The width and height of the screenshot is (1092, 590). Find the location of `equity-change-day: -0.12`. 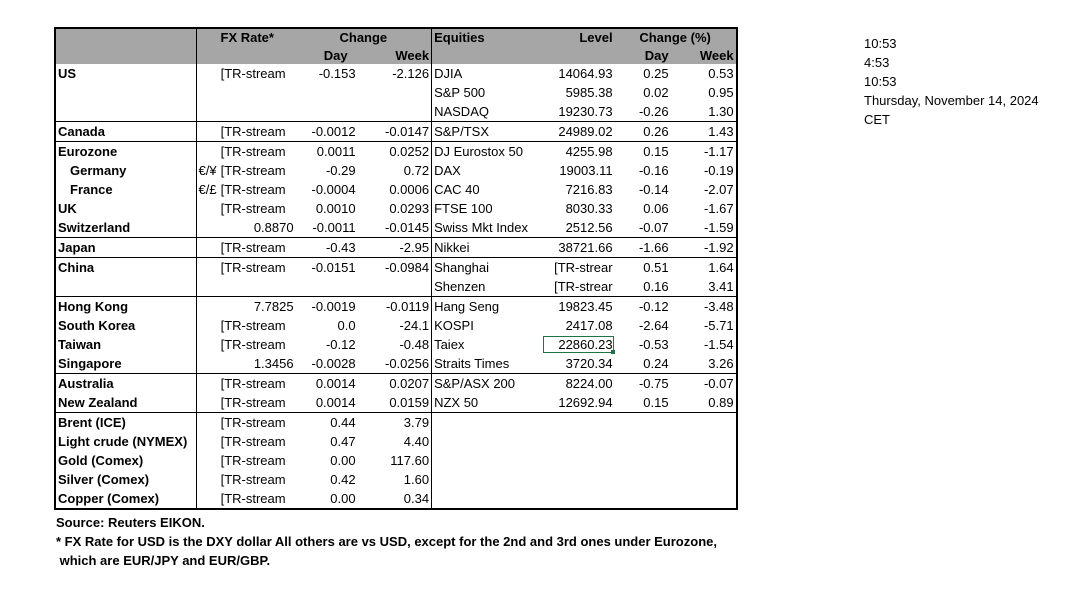

equity-change-day: -0.12 is located at coordinates (645, 306).